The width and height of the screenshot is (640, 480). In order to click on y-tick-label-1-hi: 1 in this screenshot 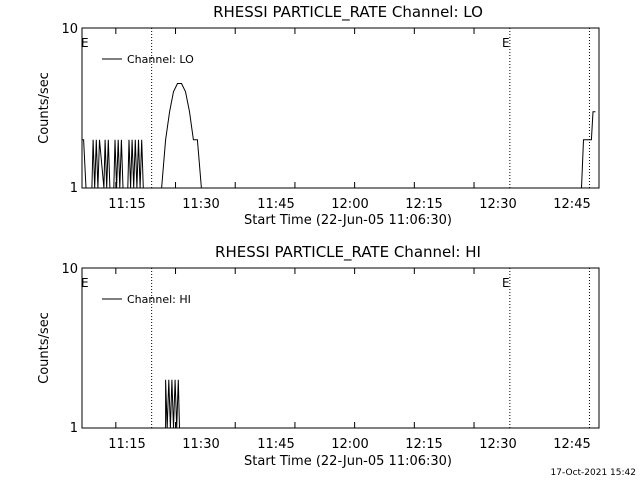, I will do `click(74, 428)`.